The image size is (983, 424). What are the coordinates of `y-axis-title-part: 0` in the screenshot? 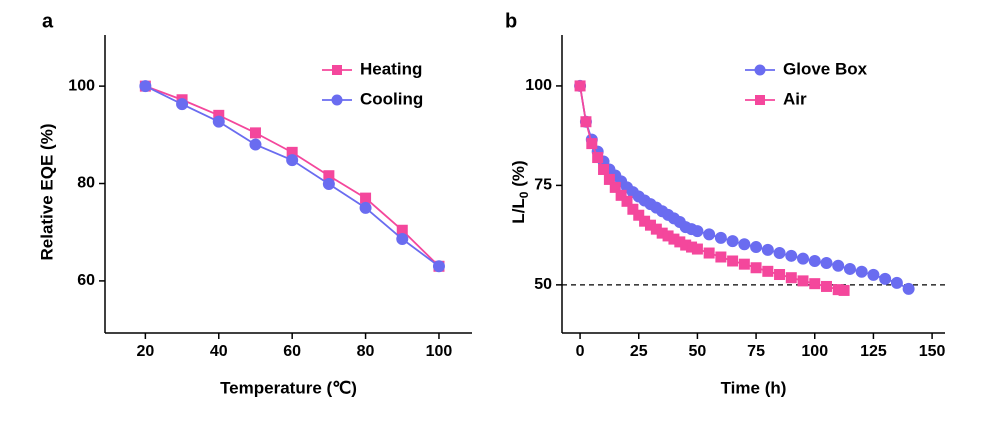 It's located at (524, 194).